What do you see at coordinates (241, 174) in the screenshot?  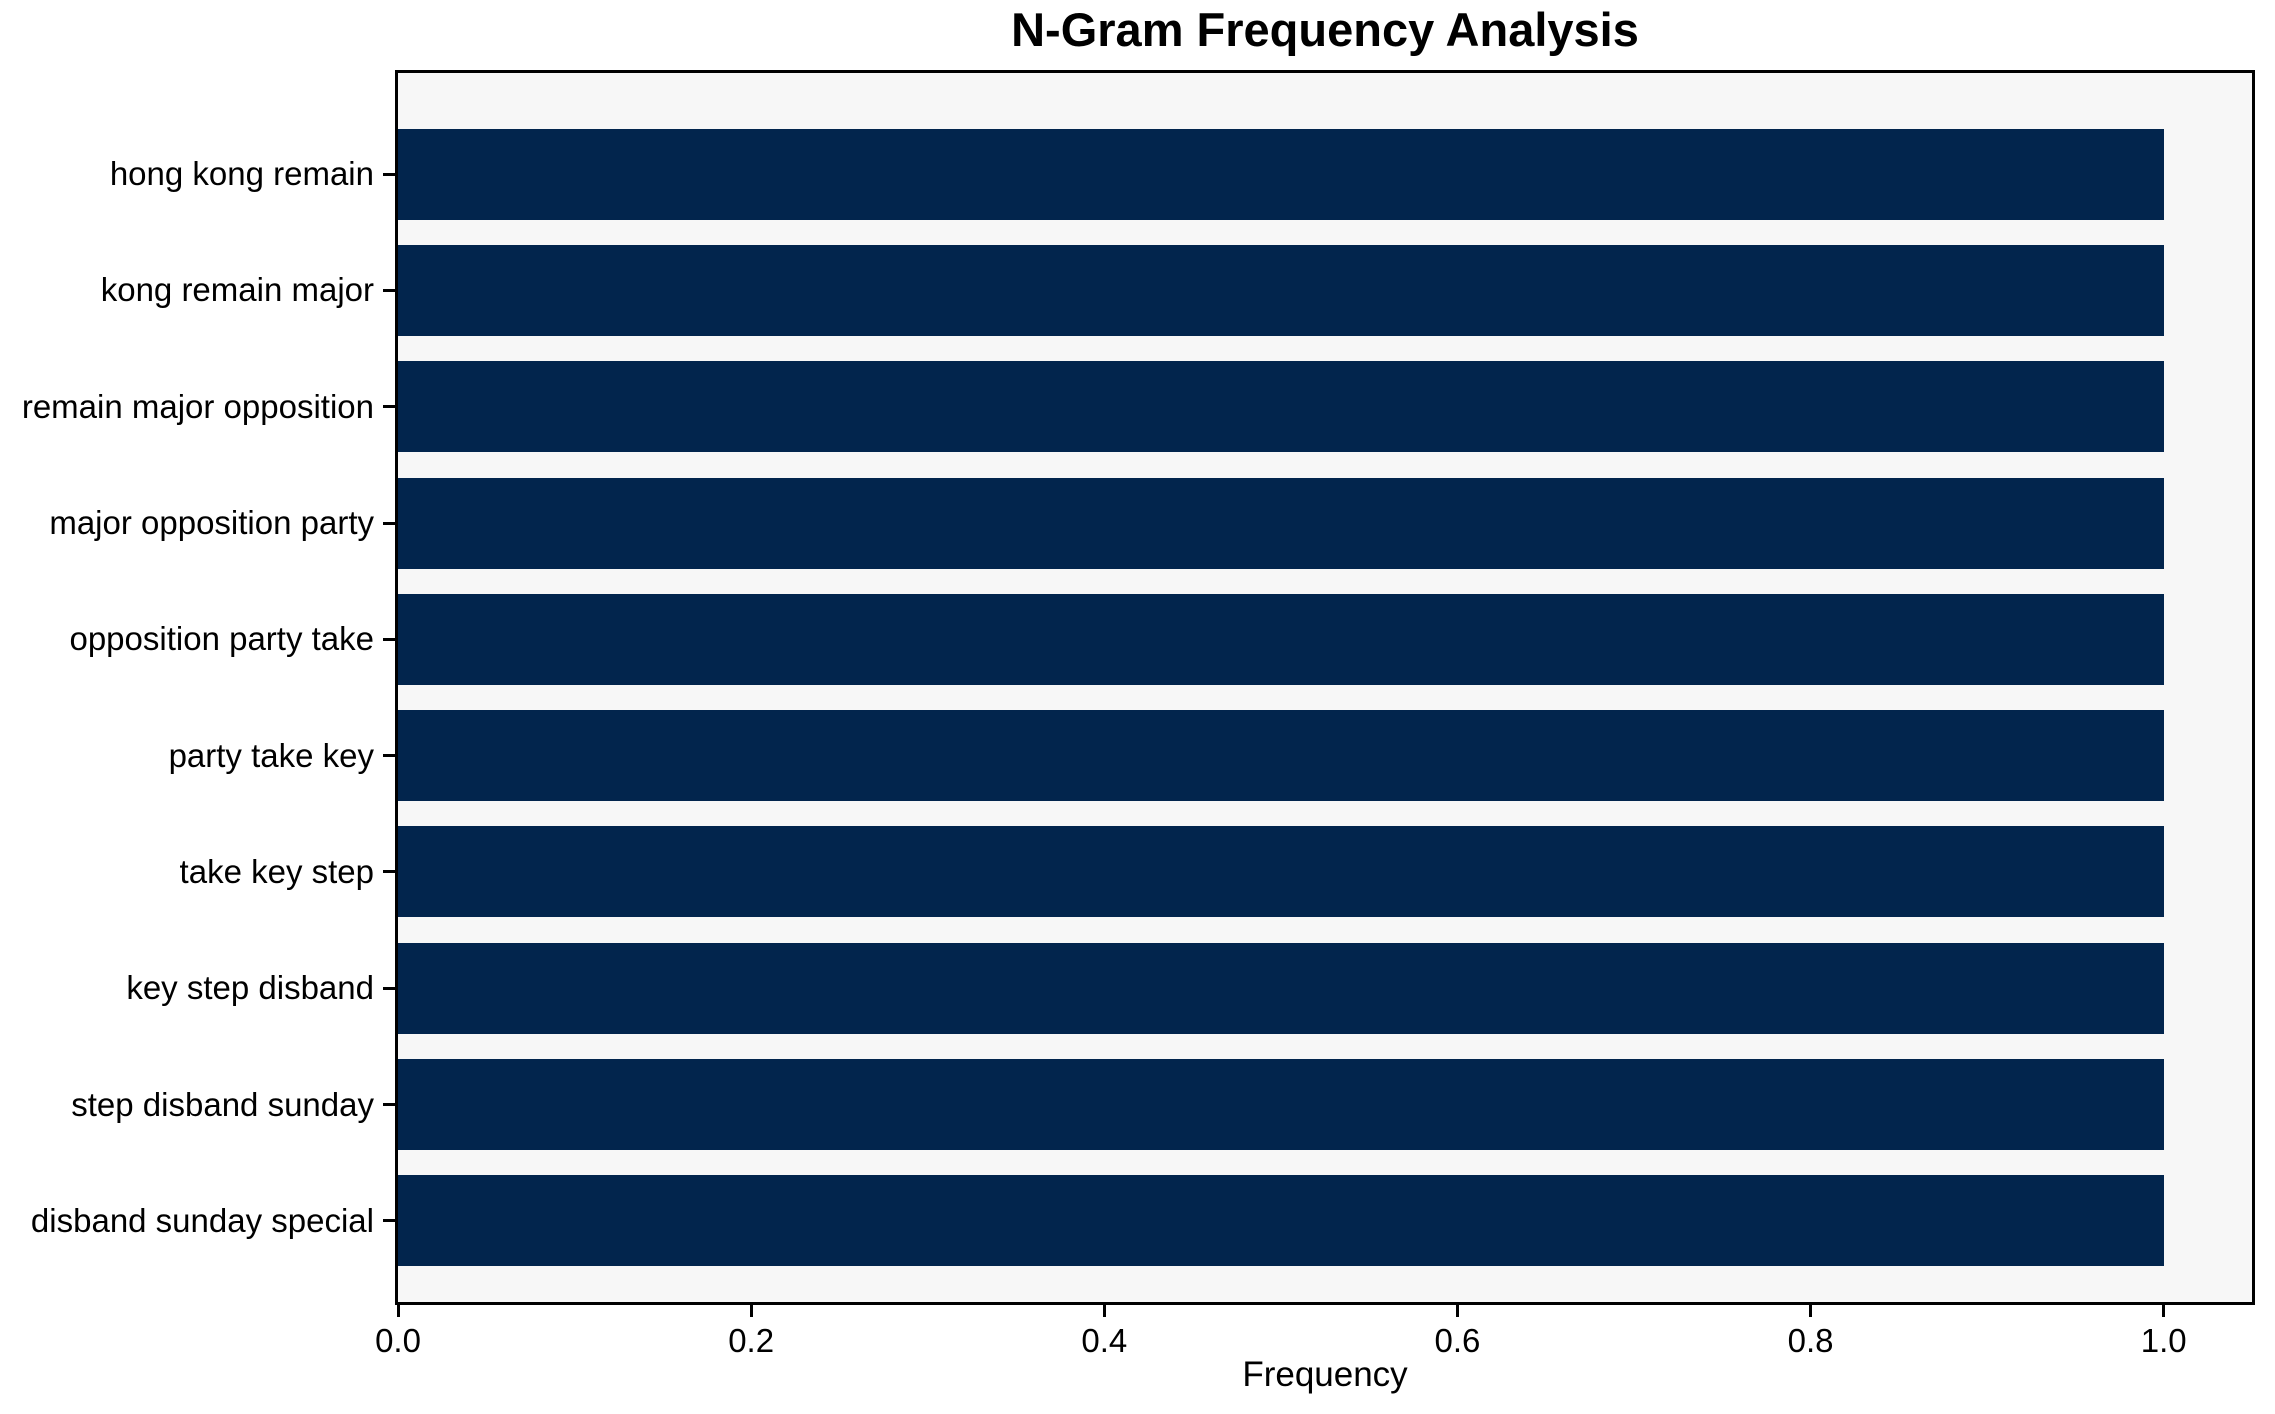 I see `y-tick-label: hong kong remain` at bounding box center [241, 174].